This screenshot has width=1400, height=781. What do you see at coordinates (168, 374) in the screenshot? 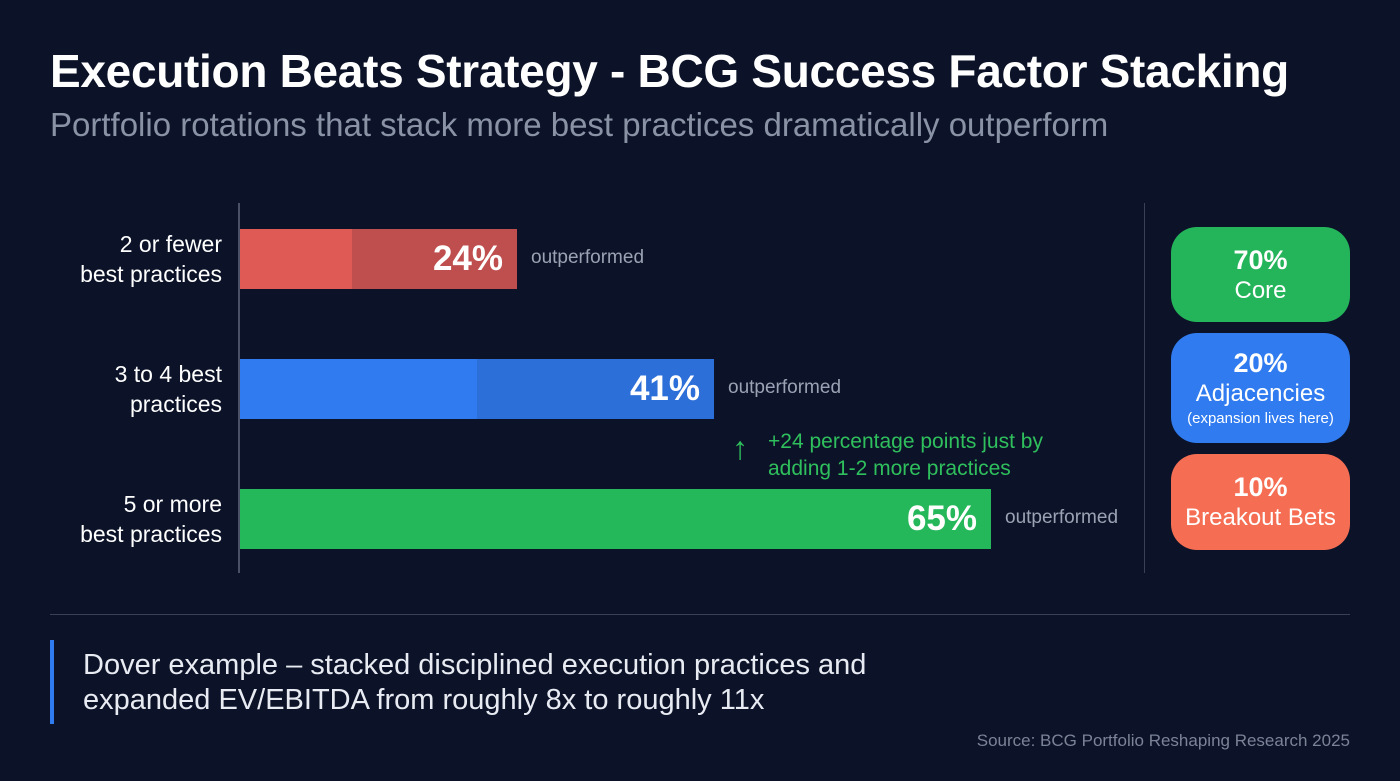
I see `category-label-line: 3 to 4 best` at bounding box center [168, 374].